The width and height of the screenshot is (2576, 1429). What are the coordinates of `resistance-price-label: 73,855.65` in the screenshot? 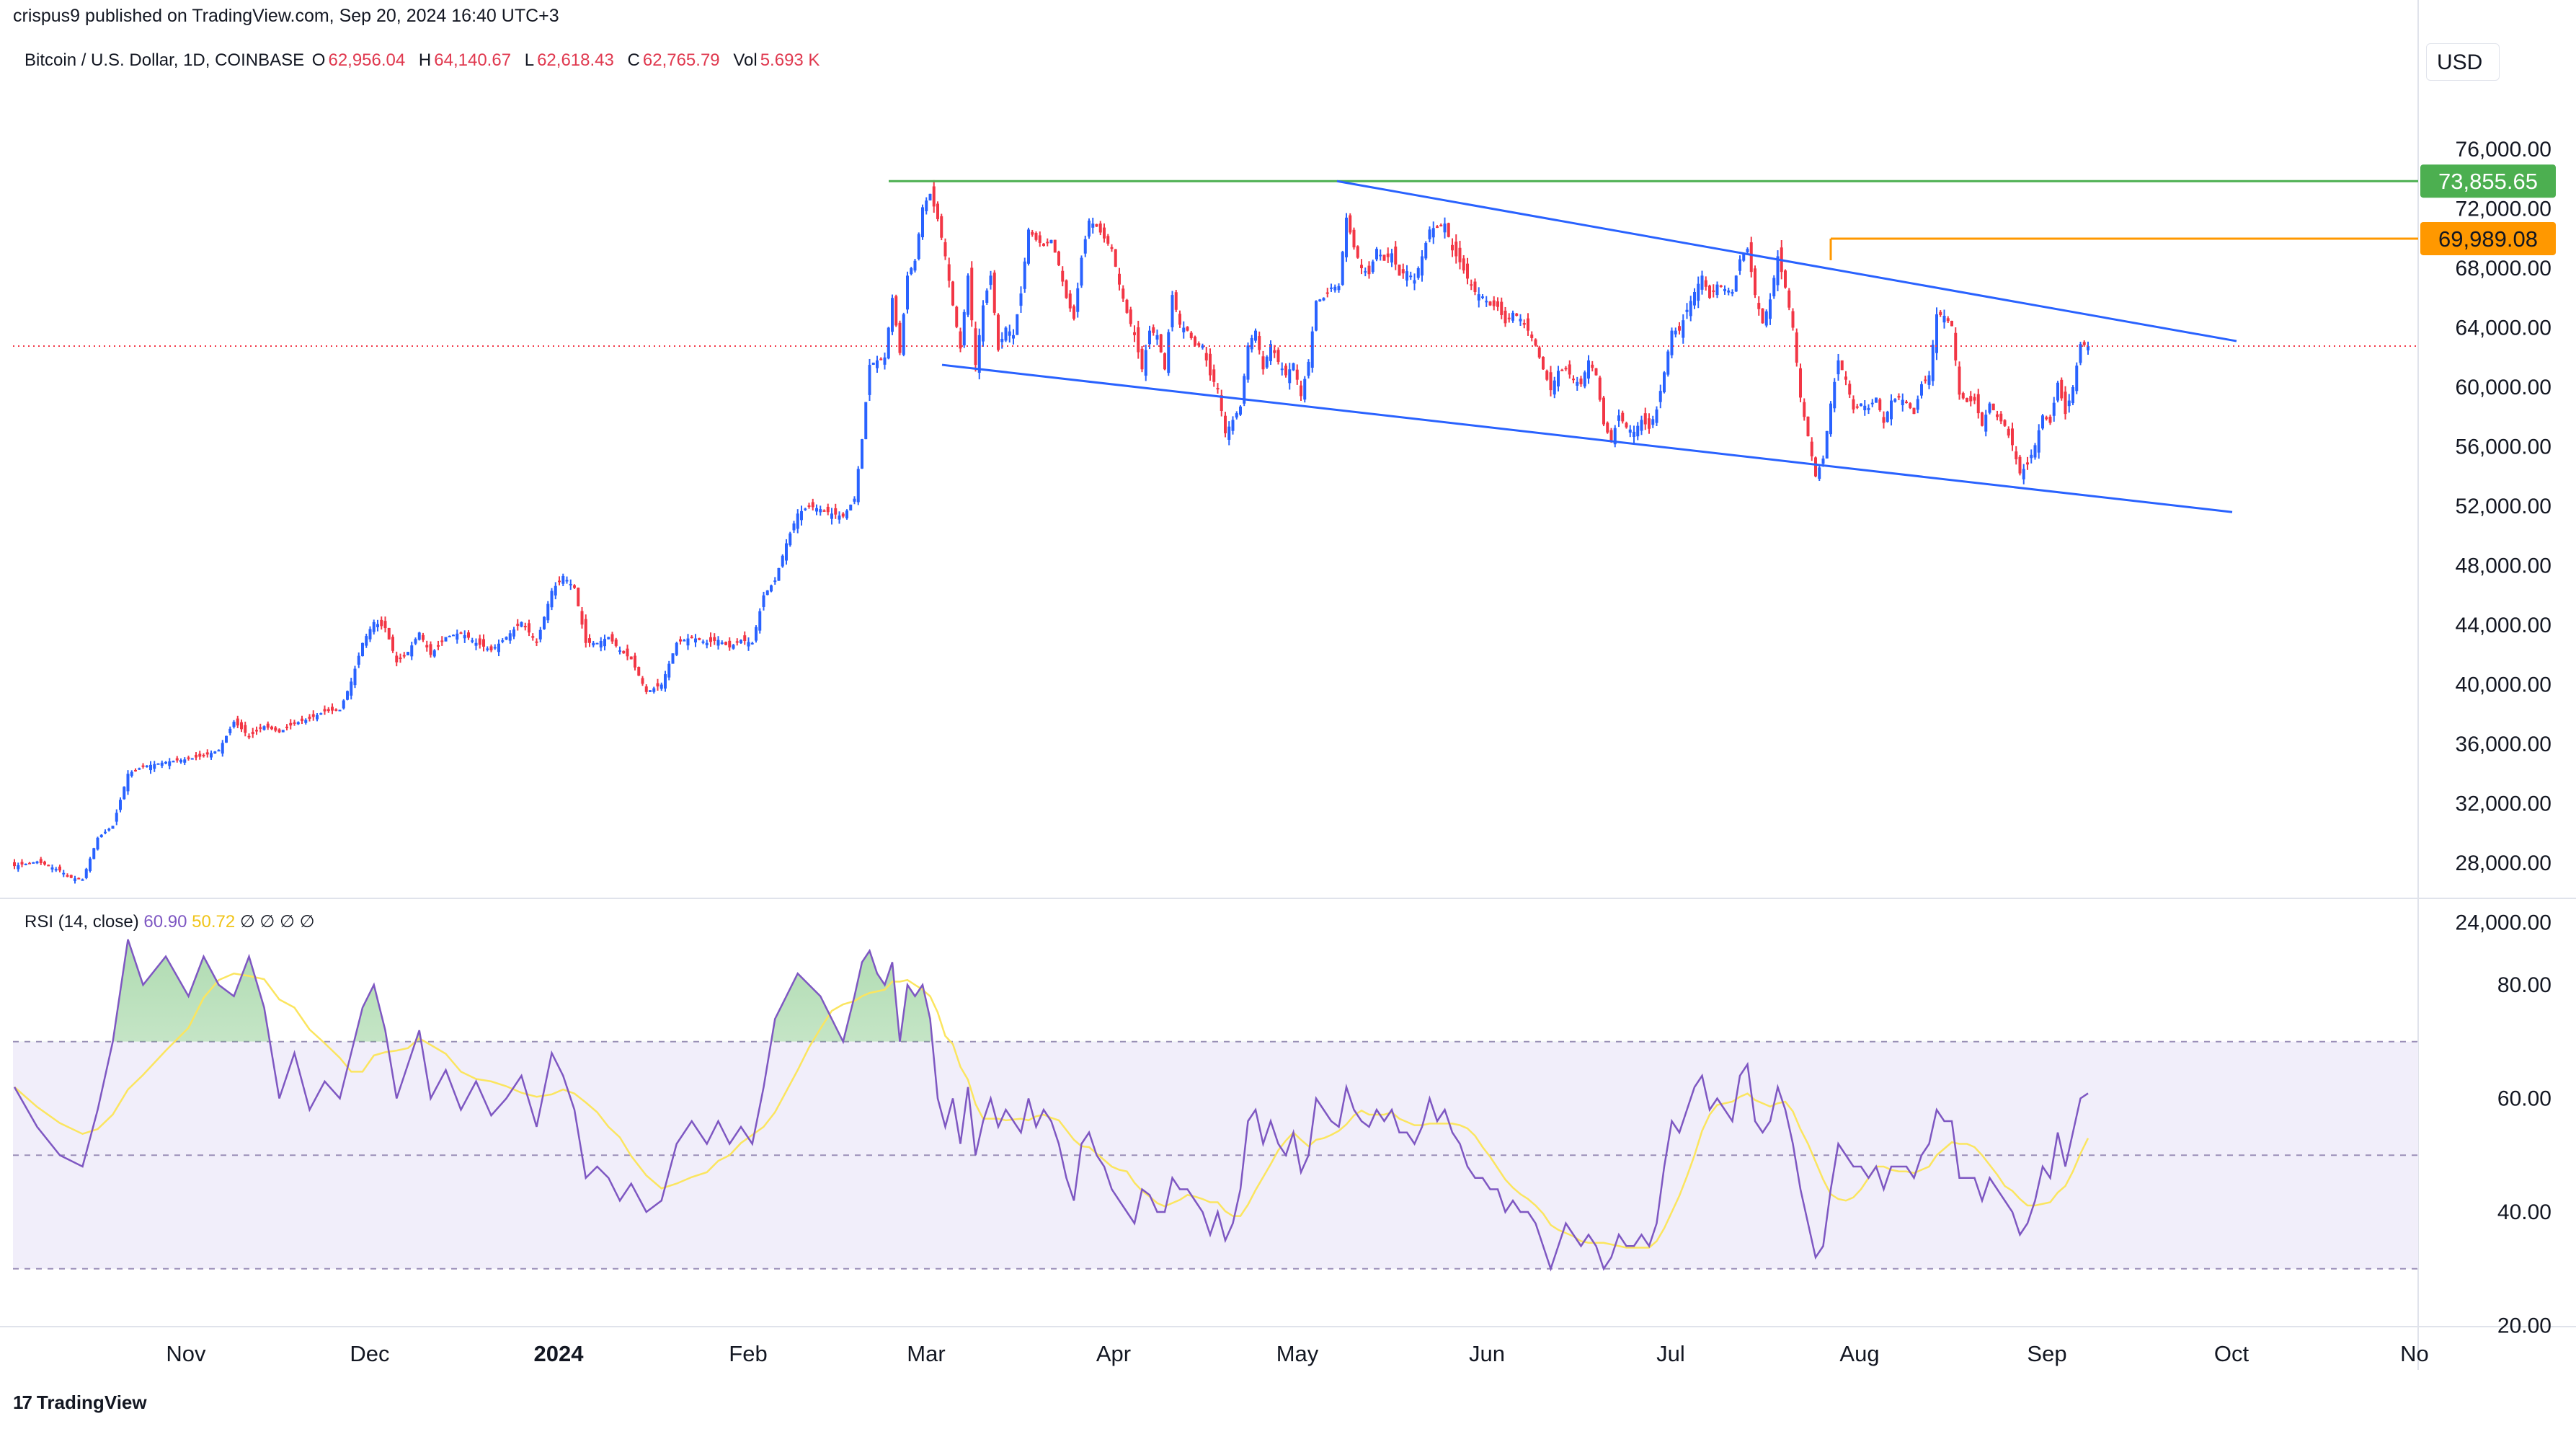 It's located at (2488, 181).